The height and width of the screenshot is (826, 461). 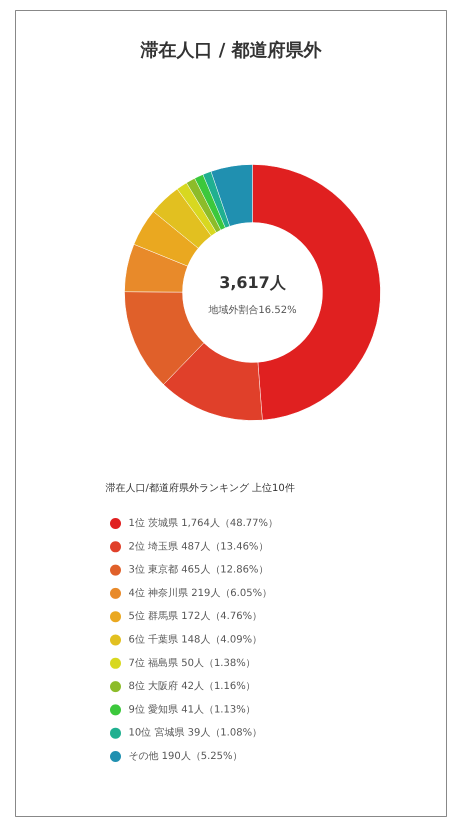 What do you see at coordinates (200, 488) in the screenshot?
I see `legend-title: 滞在人口/都道府県外ランキング 上位10件` at bounding box center [200, 488].